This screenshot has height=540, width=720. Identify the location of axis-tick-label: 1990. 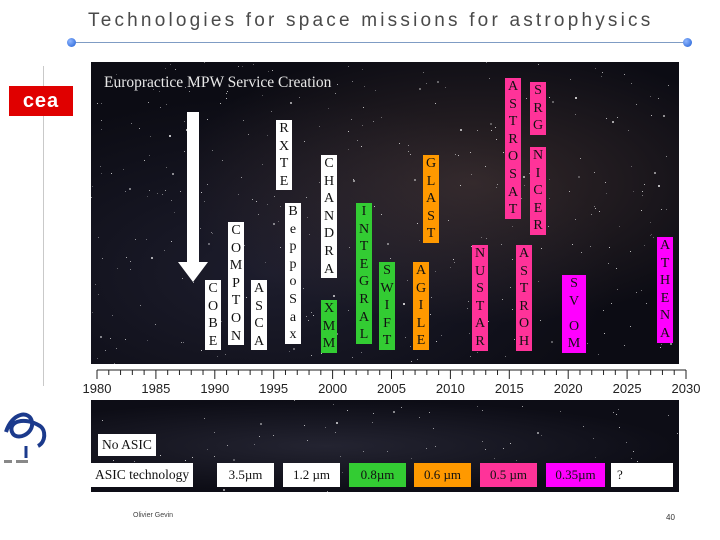
(215, 388).